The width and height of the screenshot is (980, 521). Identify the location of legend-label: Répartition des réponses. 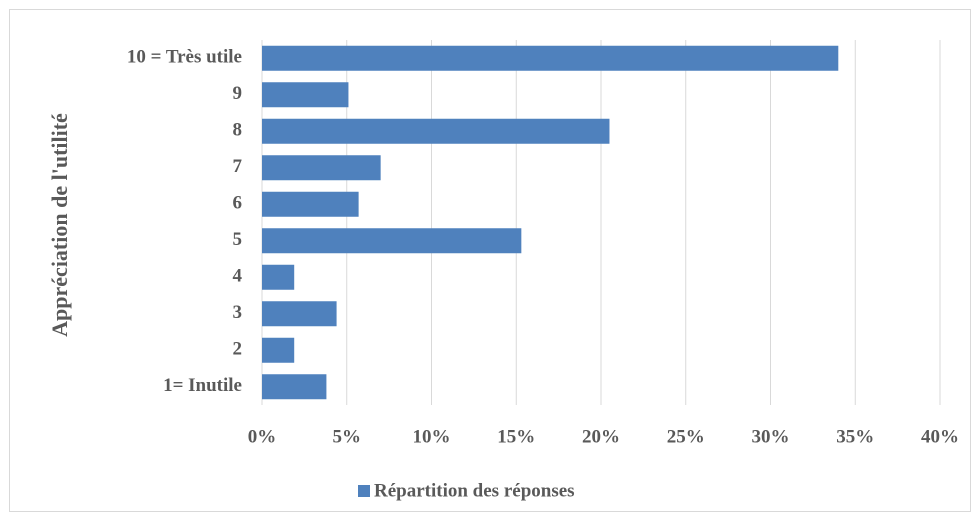
(474, 490).